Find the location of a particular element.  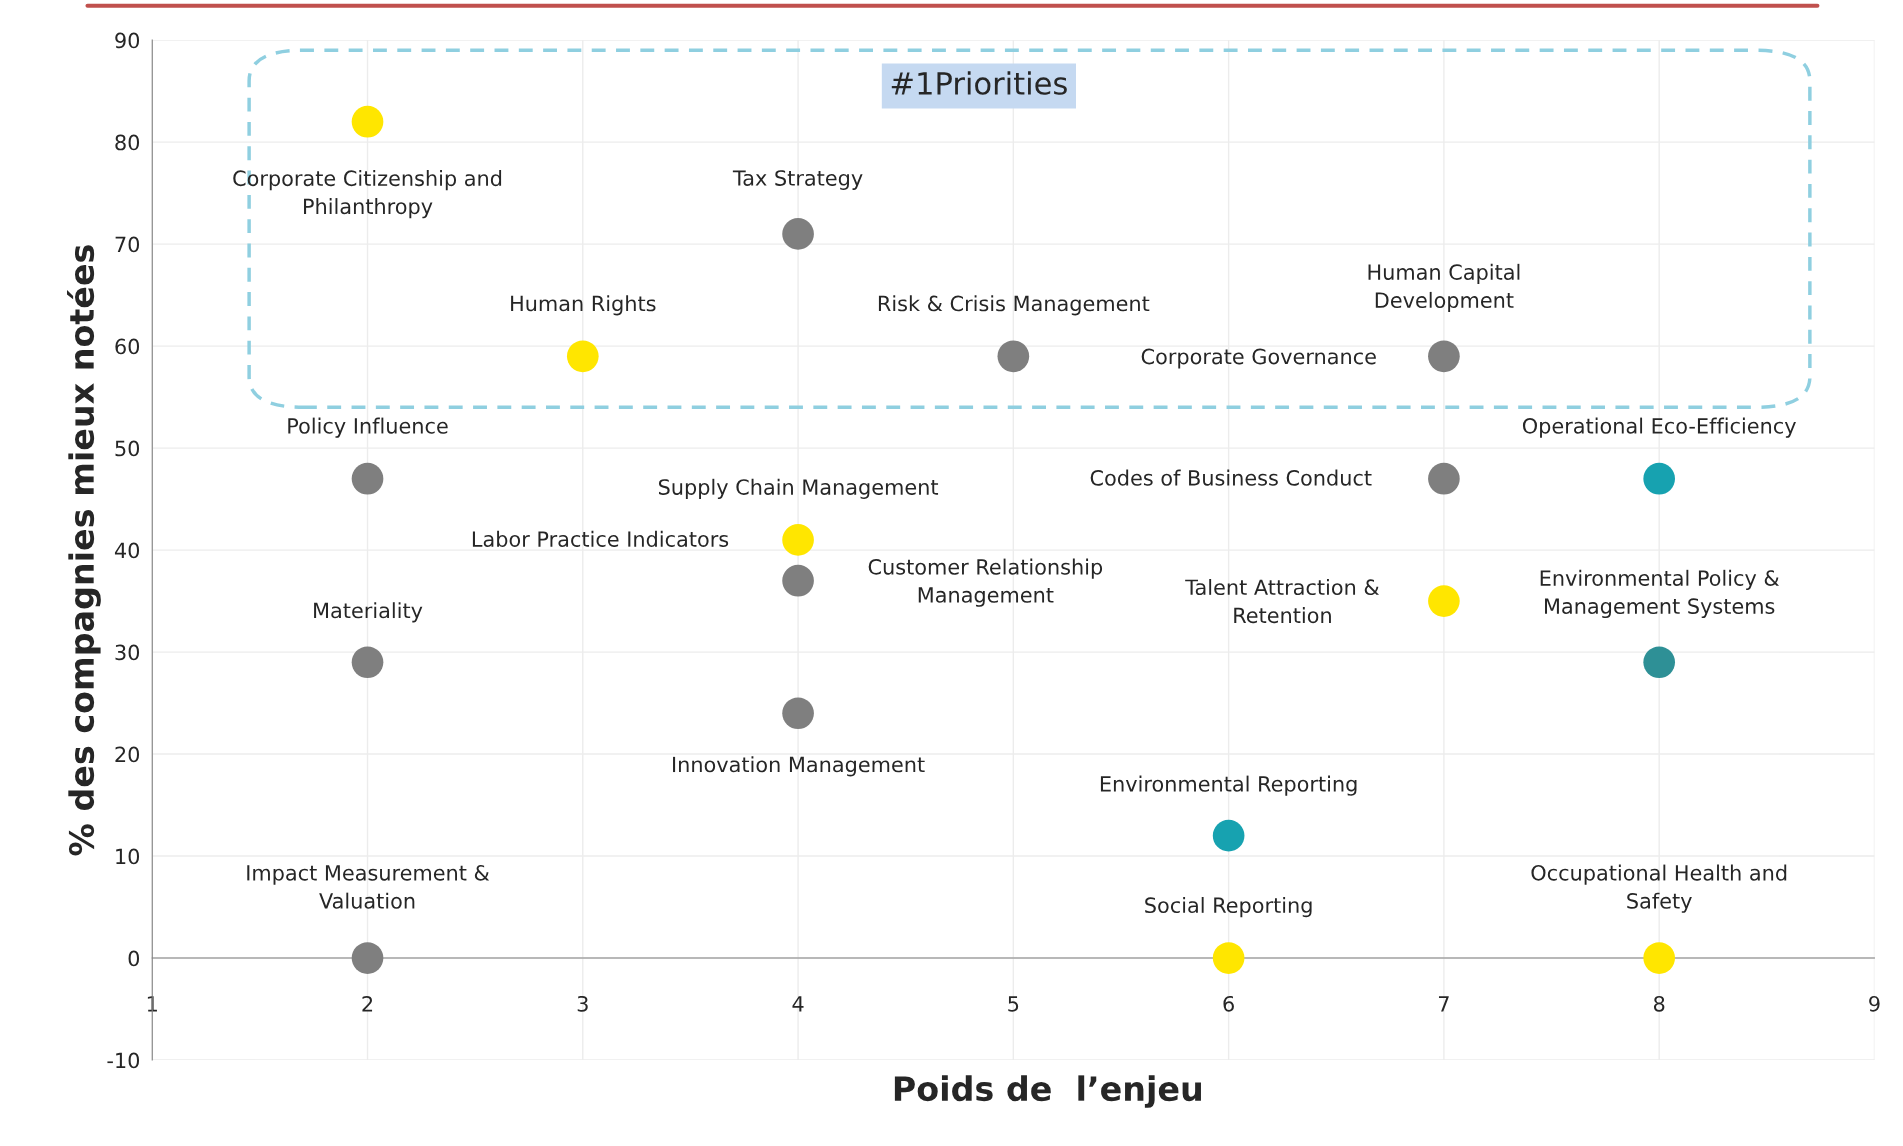

x-tick-label: 4 is located at coordinates (798, 1004).